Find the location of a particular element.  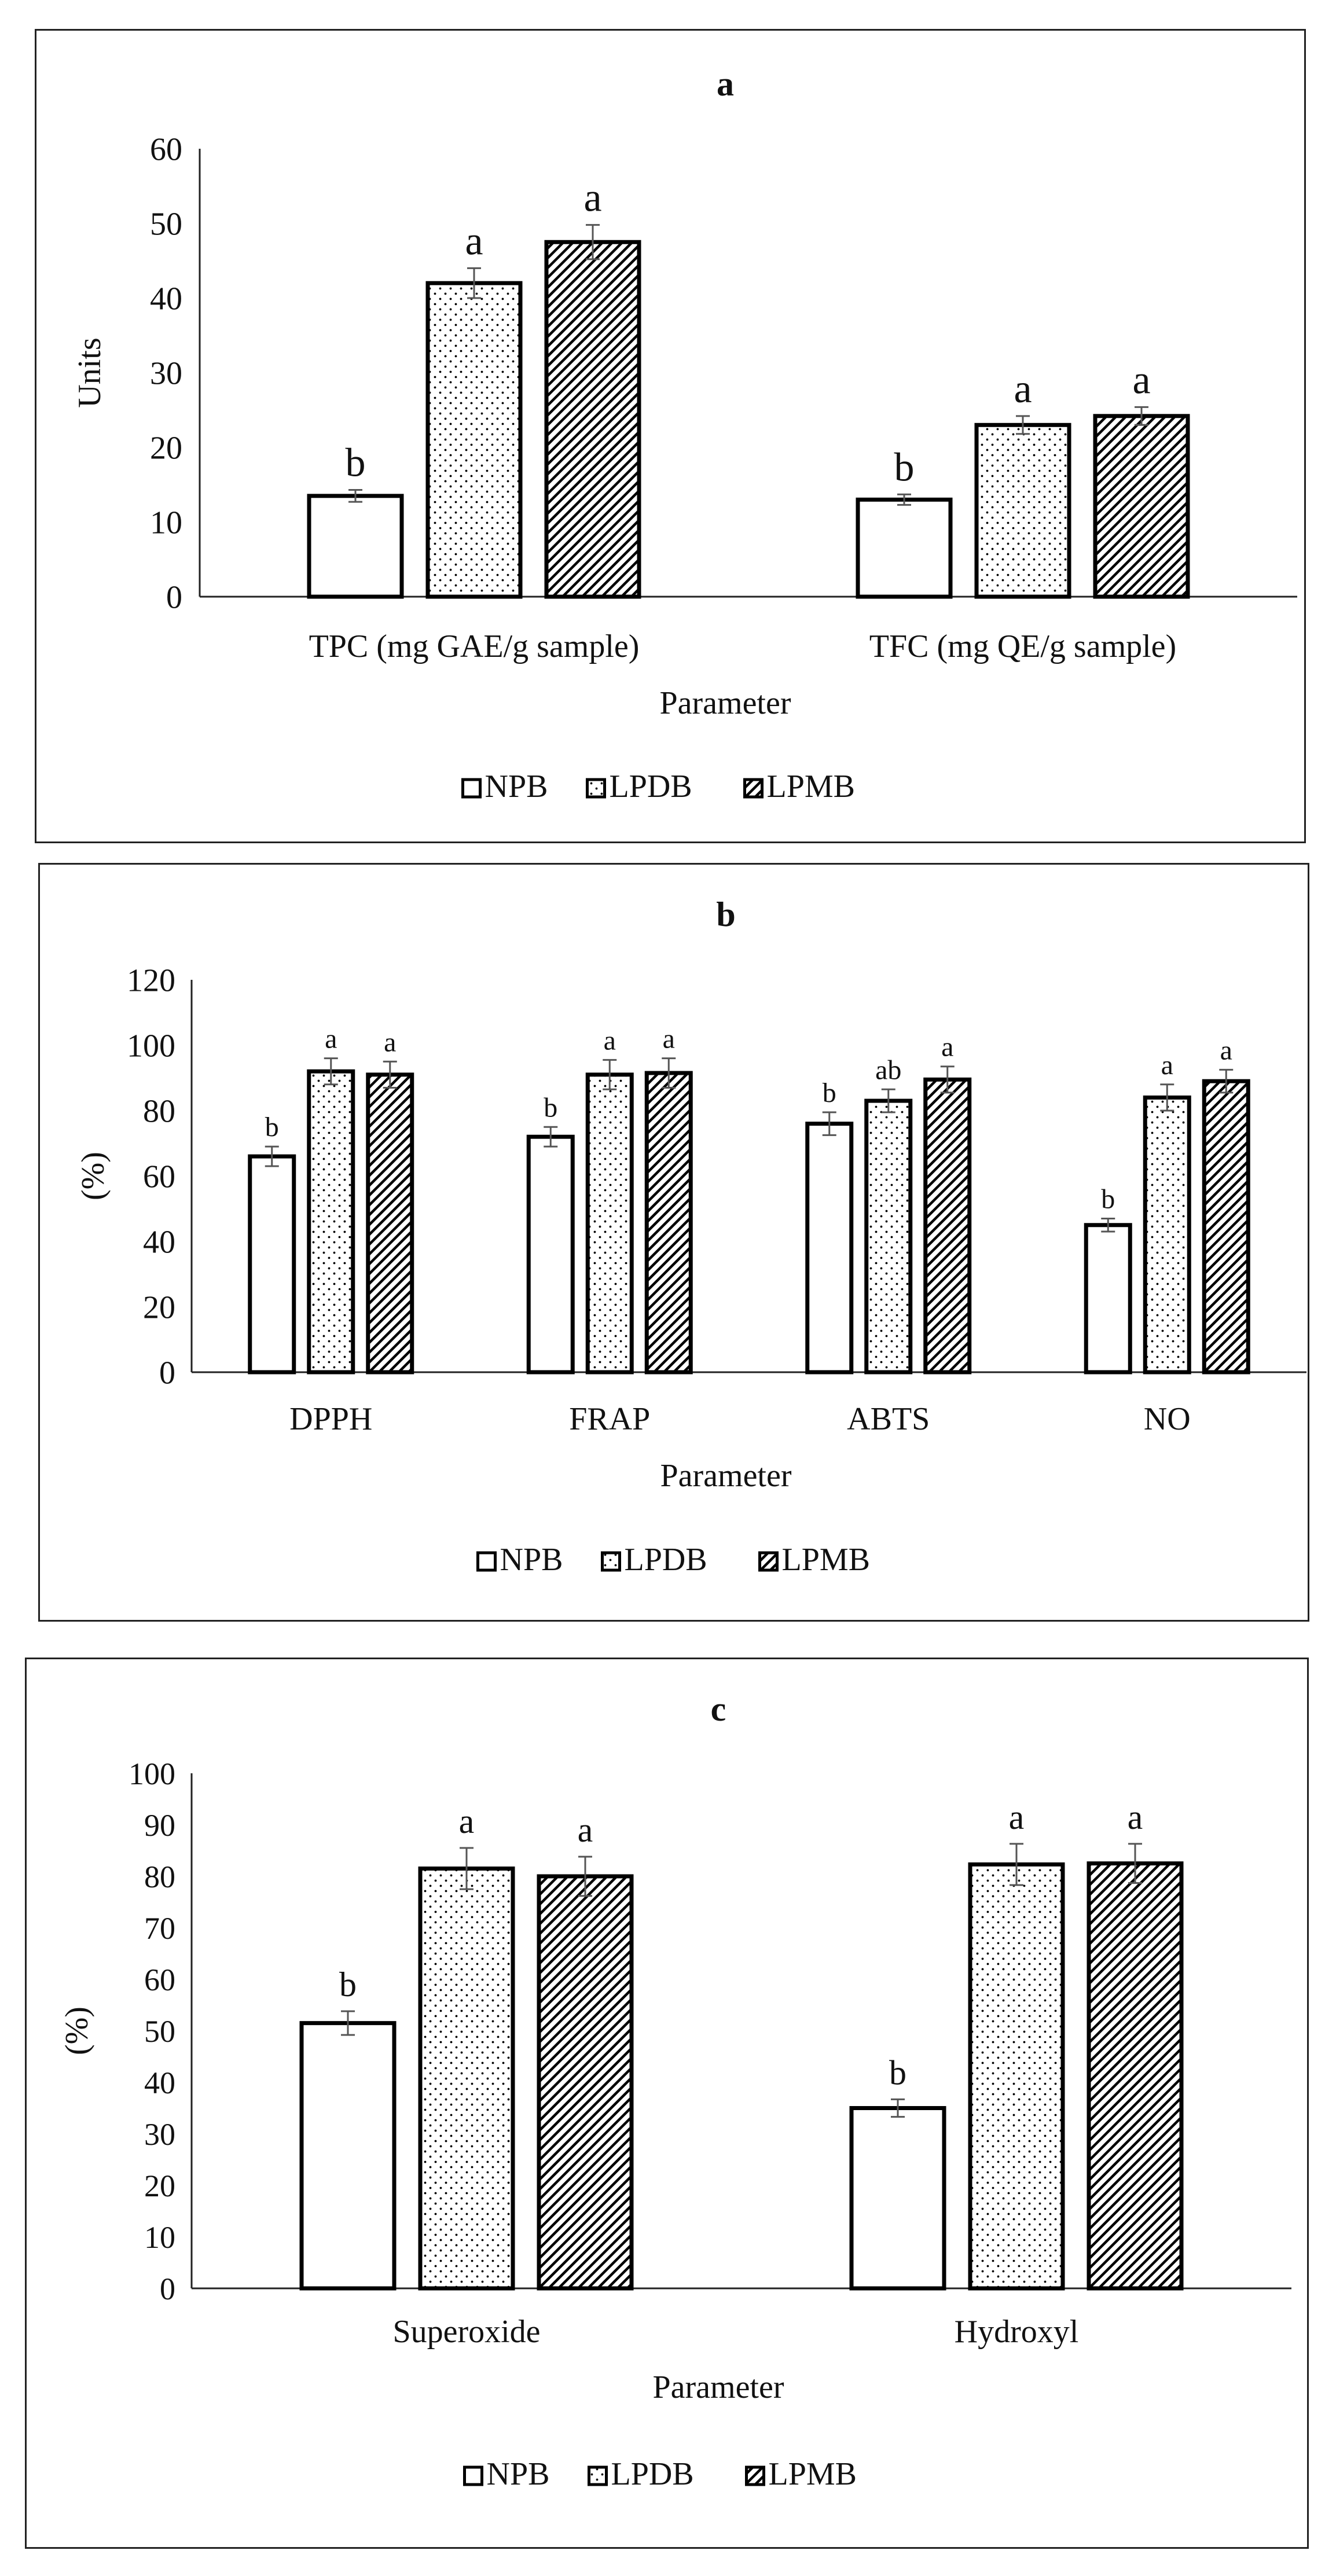

chart-title: c is located at coordinates (718, 1709).